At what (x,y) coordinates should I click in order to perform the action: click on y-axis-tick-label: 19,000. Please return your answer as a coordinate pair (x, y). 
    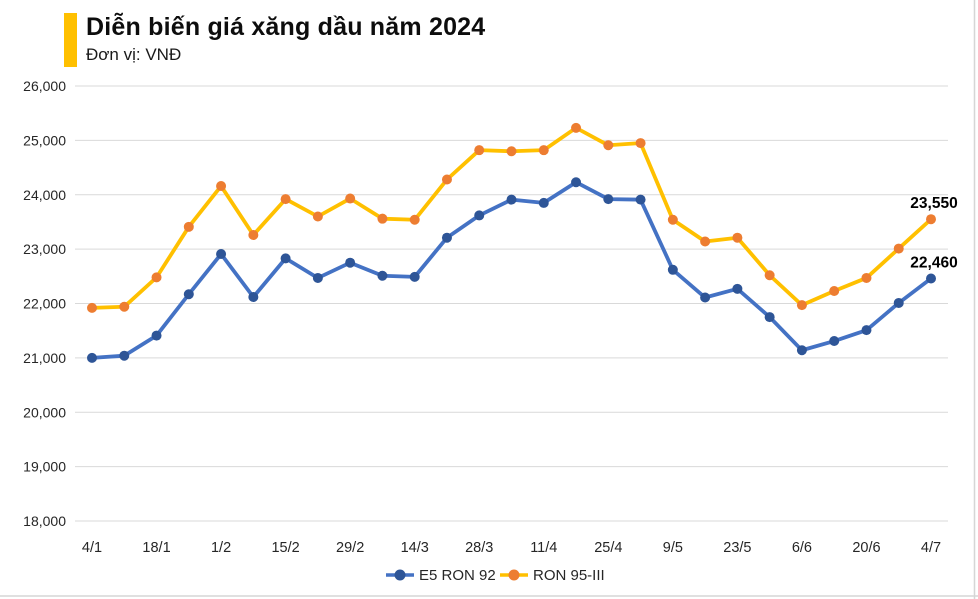
    Looking at the image, I should click on (44, 467).